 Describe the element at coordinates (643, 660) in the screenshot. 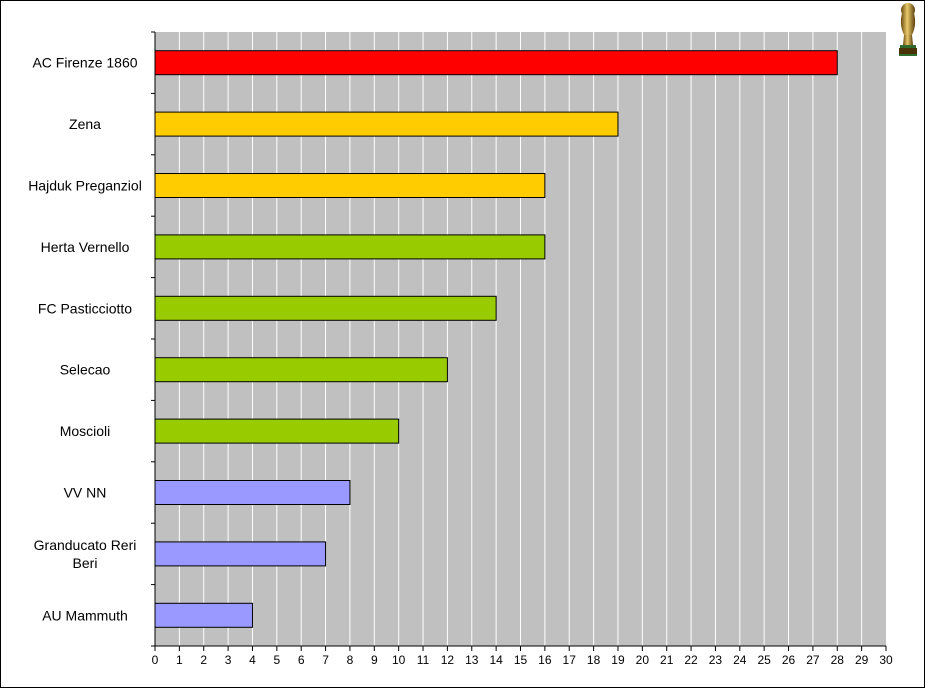

I see `x-tick-label: 20` at that location.